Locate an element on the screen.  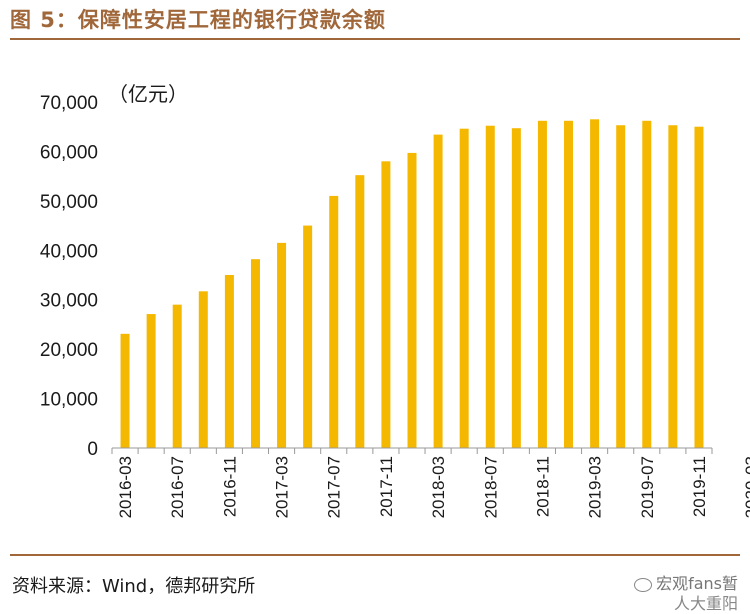
x-tick-label: 2018-11 is located at coordinates (542, 486).